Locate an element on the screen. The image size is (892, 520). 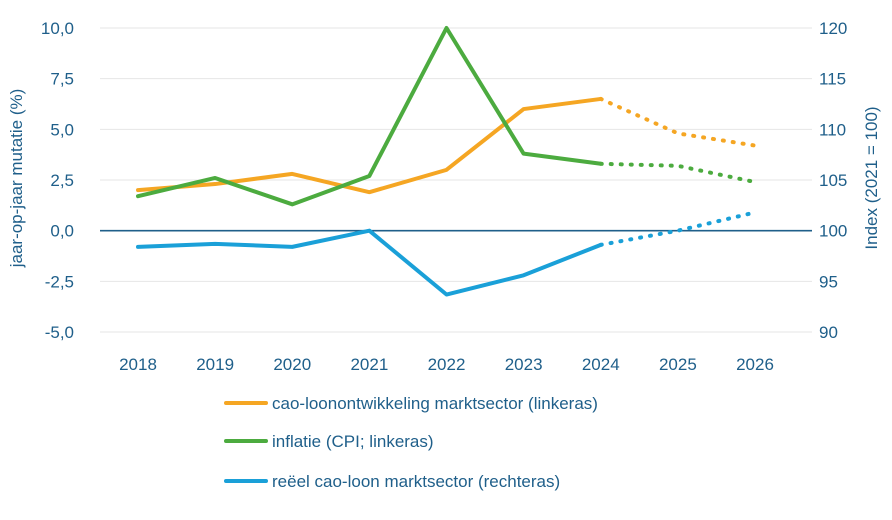
right-tick-label: 95 is located at coordinates (828, 281).